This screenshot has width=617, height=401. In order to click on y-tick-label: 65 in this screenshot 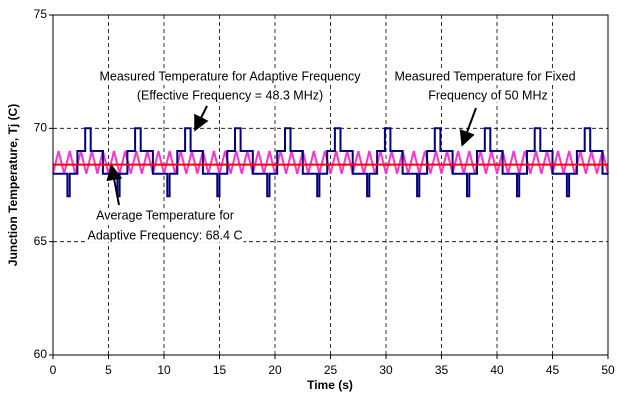, I will do `click(41, 241)`.